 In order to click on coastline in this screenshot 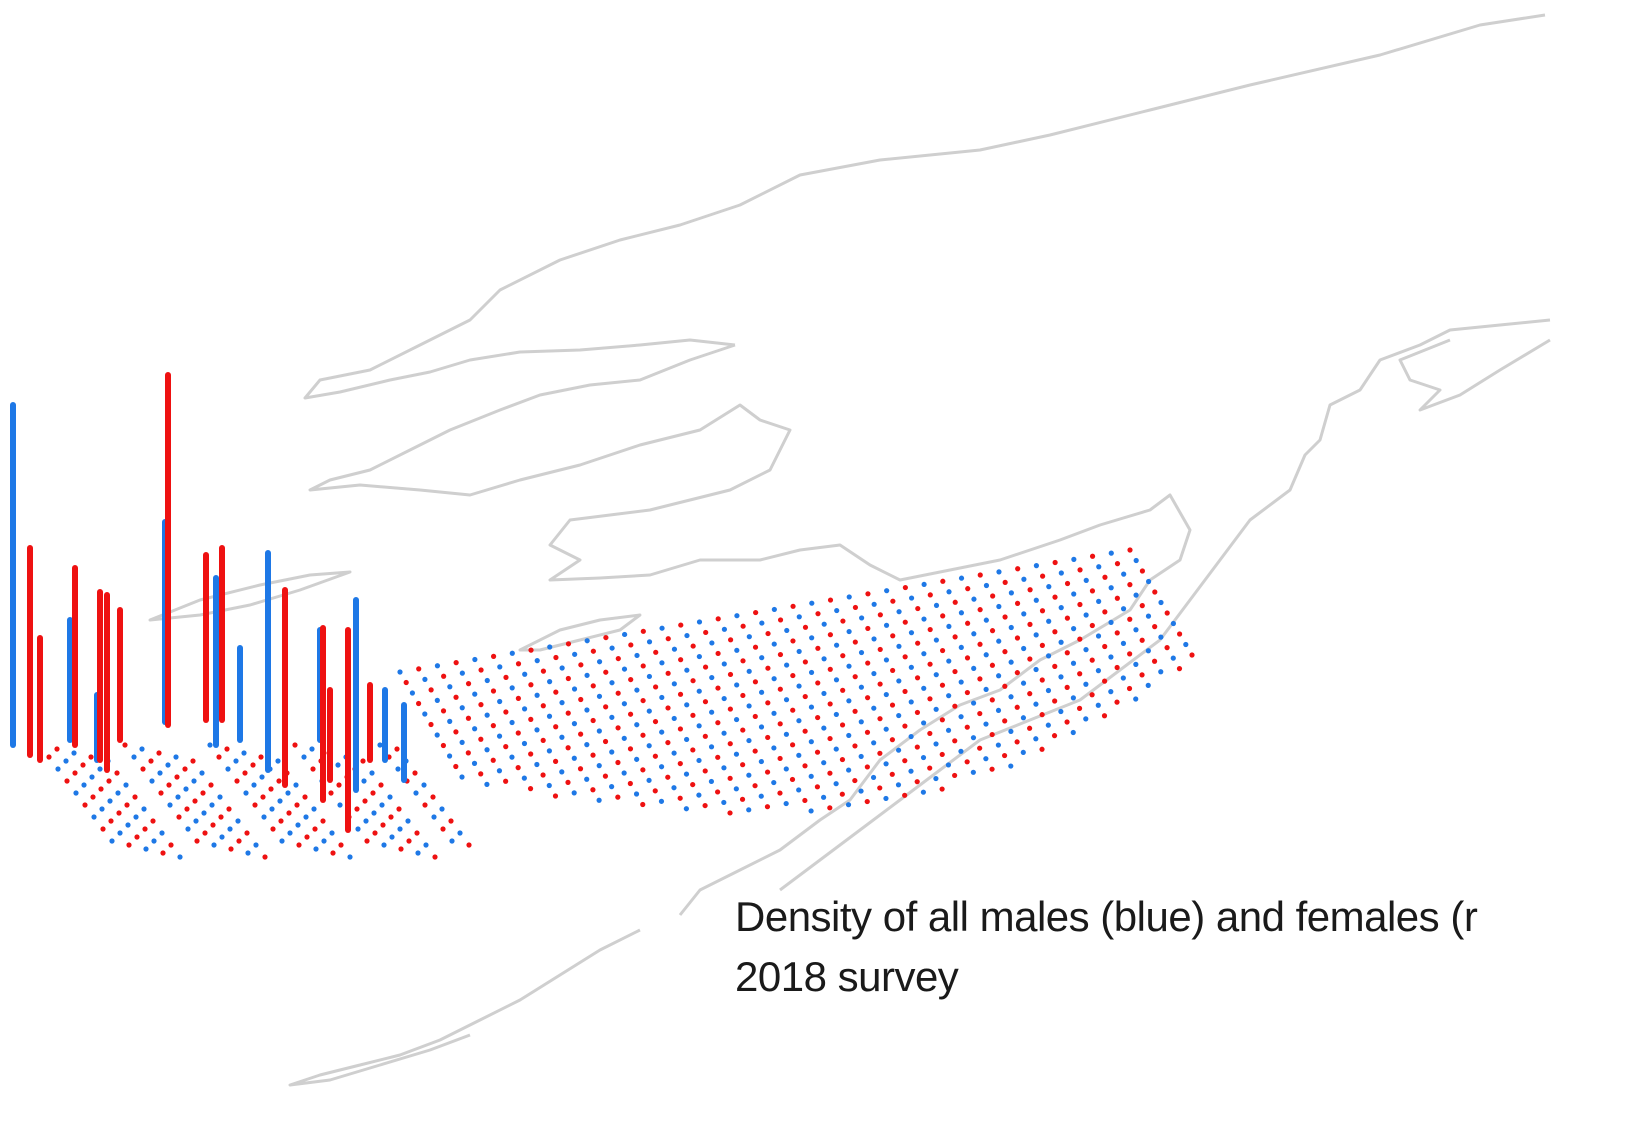, I will do `click(464, 1007)`.